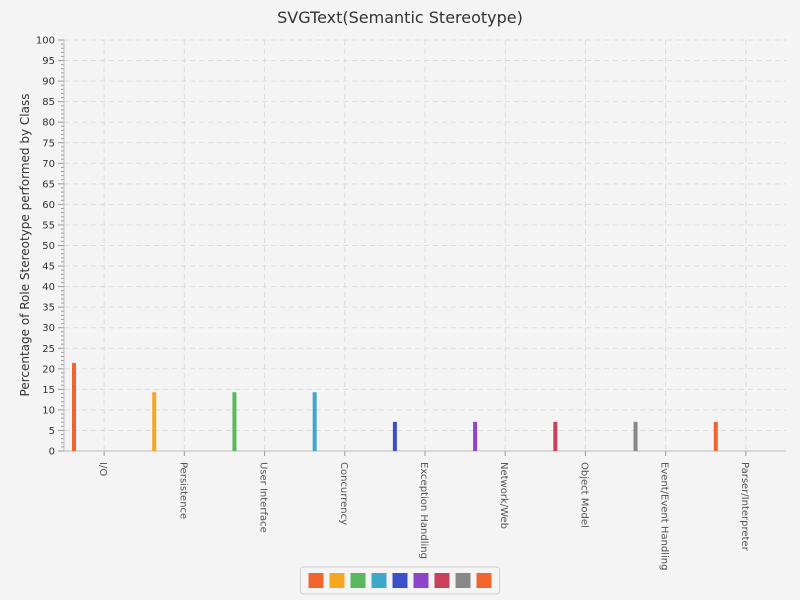 The width and height of the screenshot is (800, 600). What do you see at coordinates (48, 82) in the screenshot?
I see `y-tick-label: 90` at bounding box center [48, 82].